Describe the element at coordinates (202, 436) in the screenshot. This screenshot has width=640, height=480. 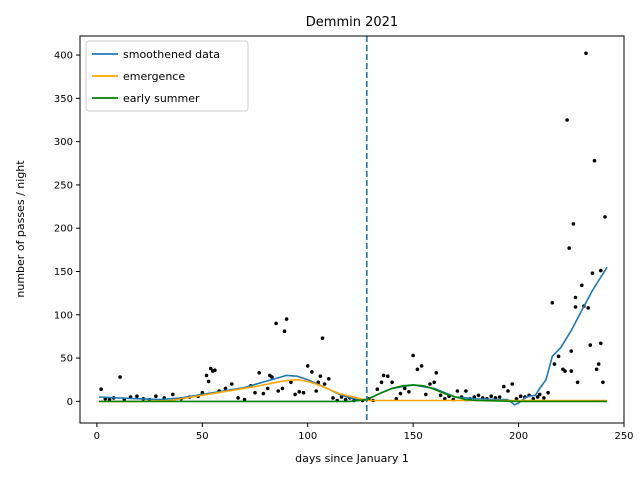
I see `x-tick-label-50: 50` at that location.